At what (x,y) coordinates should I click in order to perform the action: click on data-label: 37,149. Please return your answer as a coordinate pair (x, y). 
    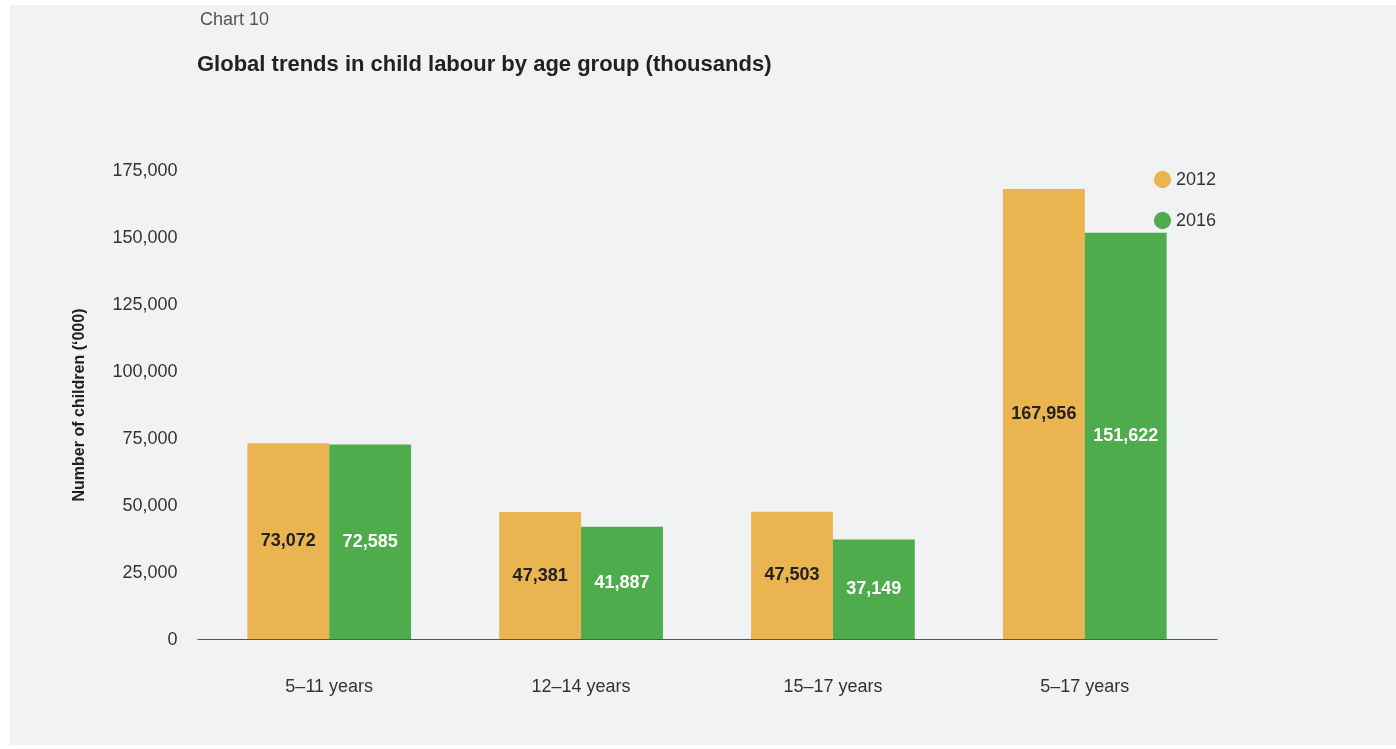
    Looking at the image, I should click on (874, 588).